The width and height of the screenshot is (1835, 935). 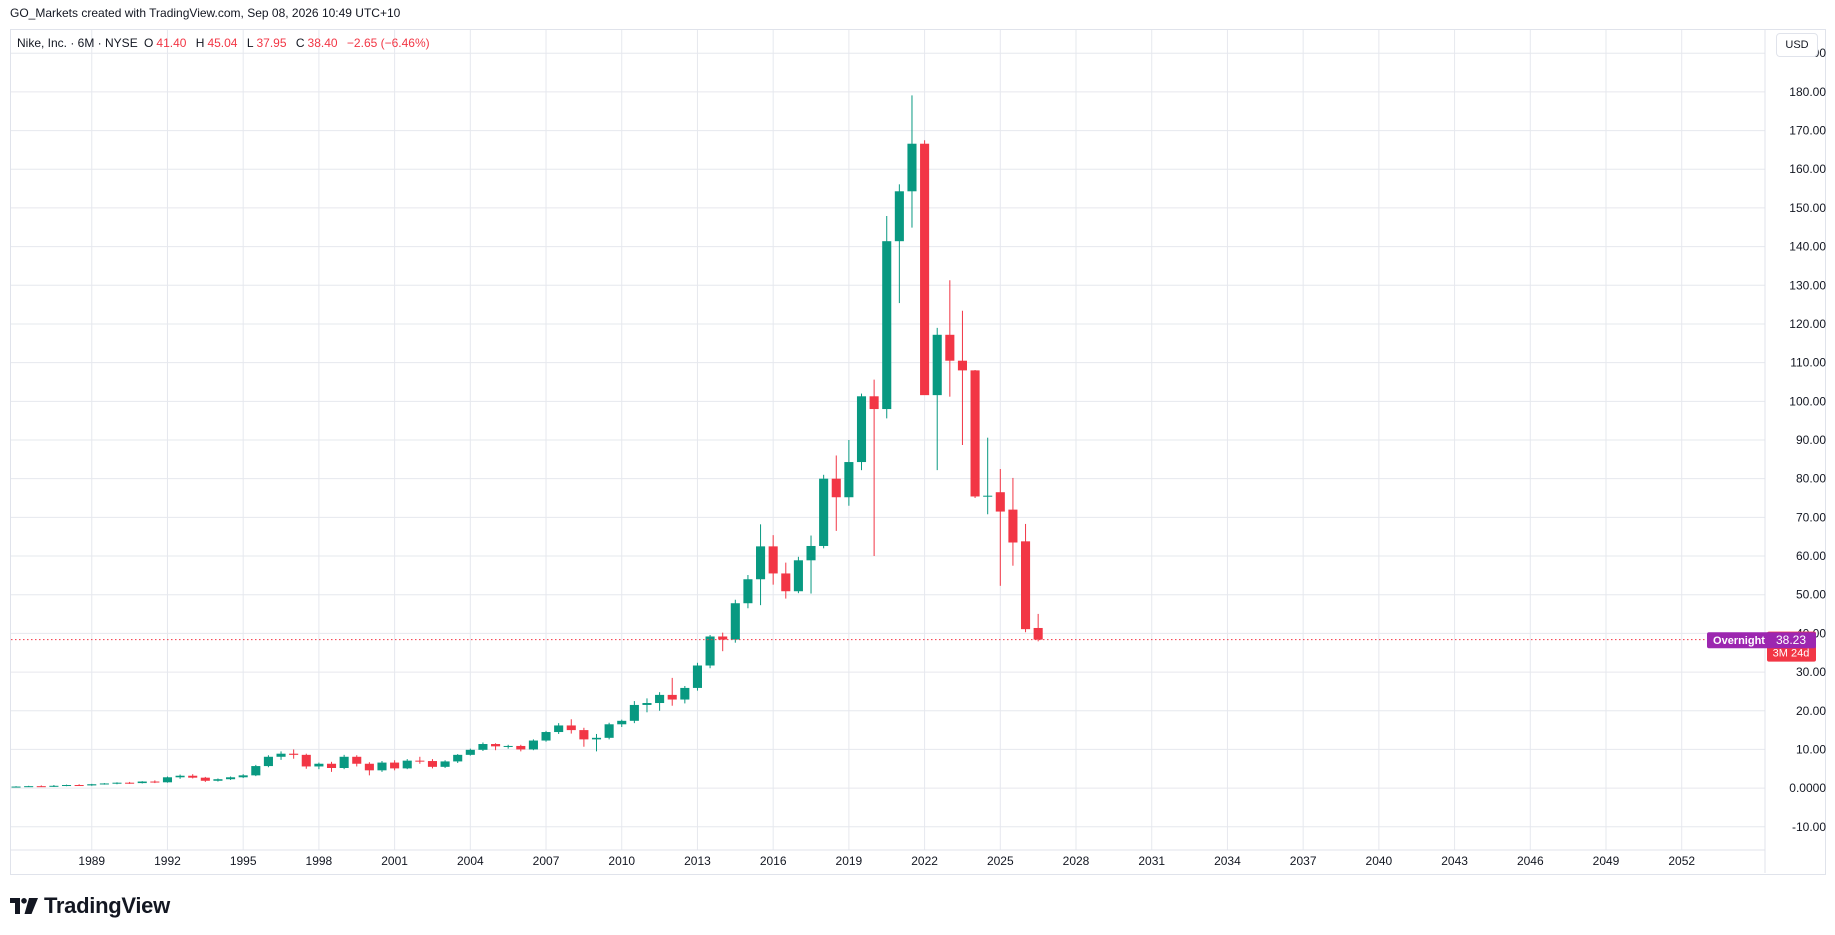 What do you see at coordinates (149, 43) in the screenshot?
I see `open-label: O` at bounding box center [149, 43].